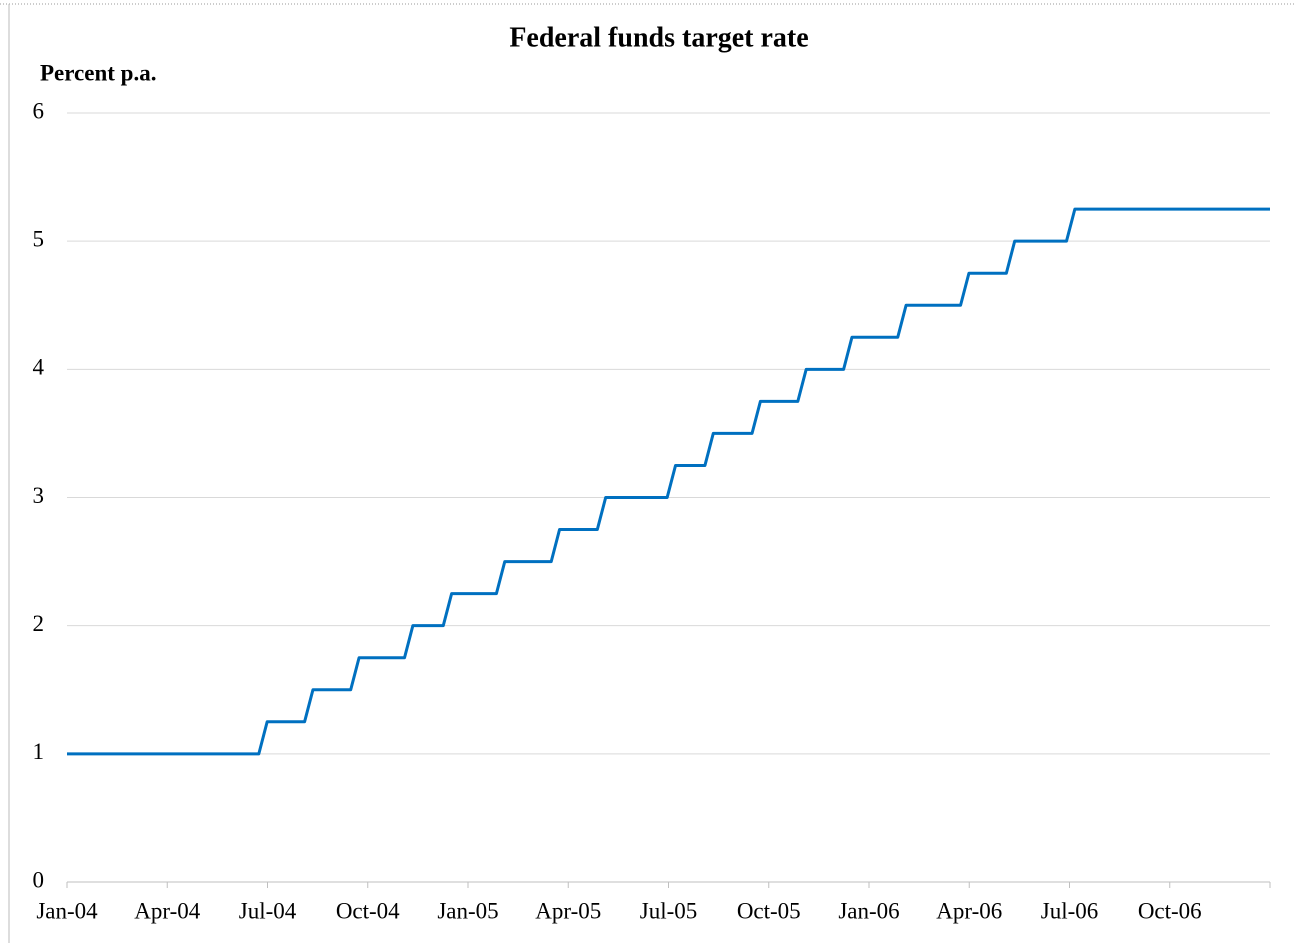  I want to click on x-tick-label: Jul-06, so click(1070, 910).